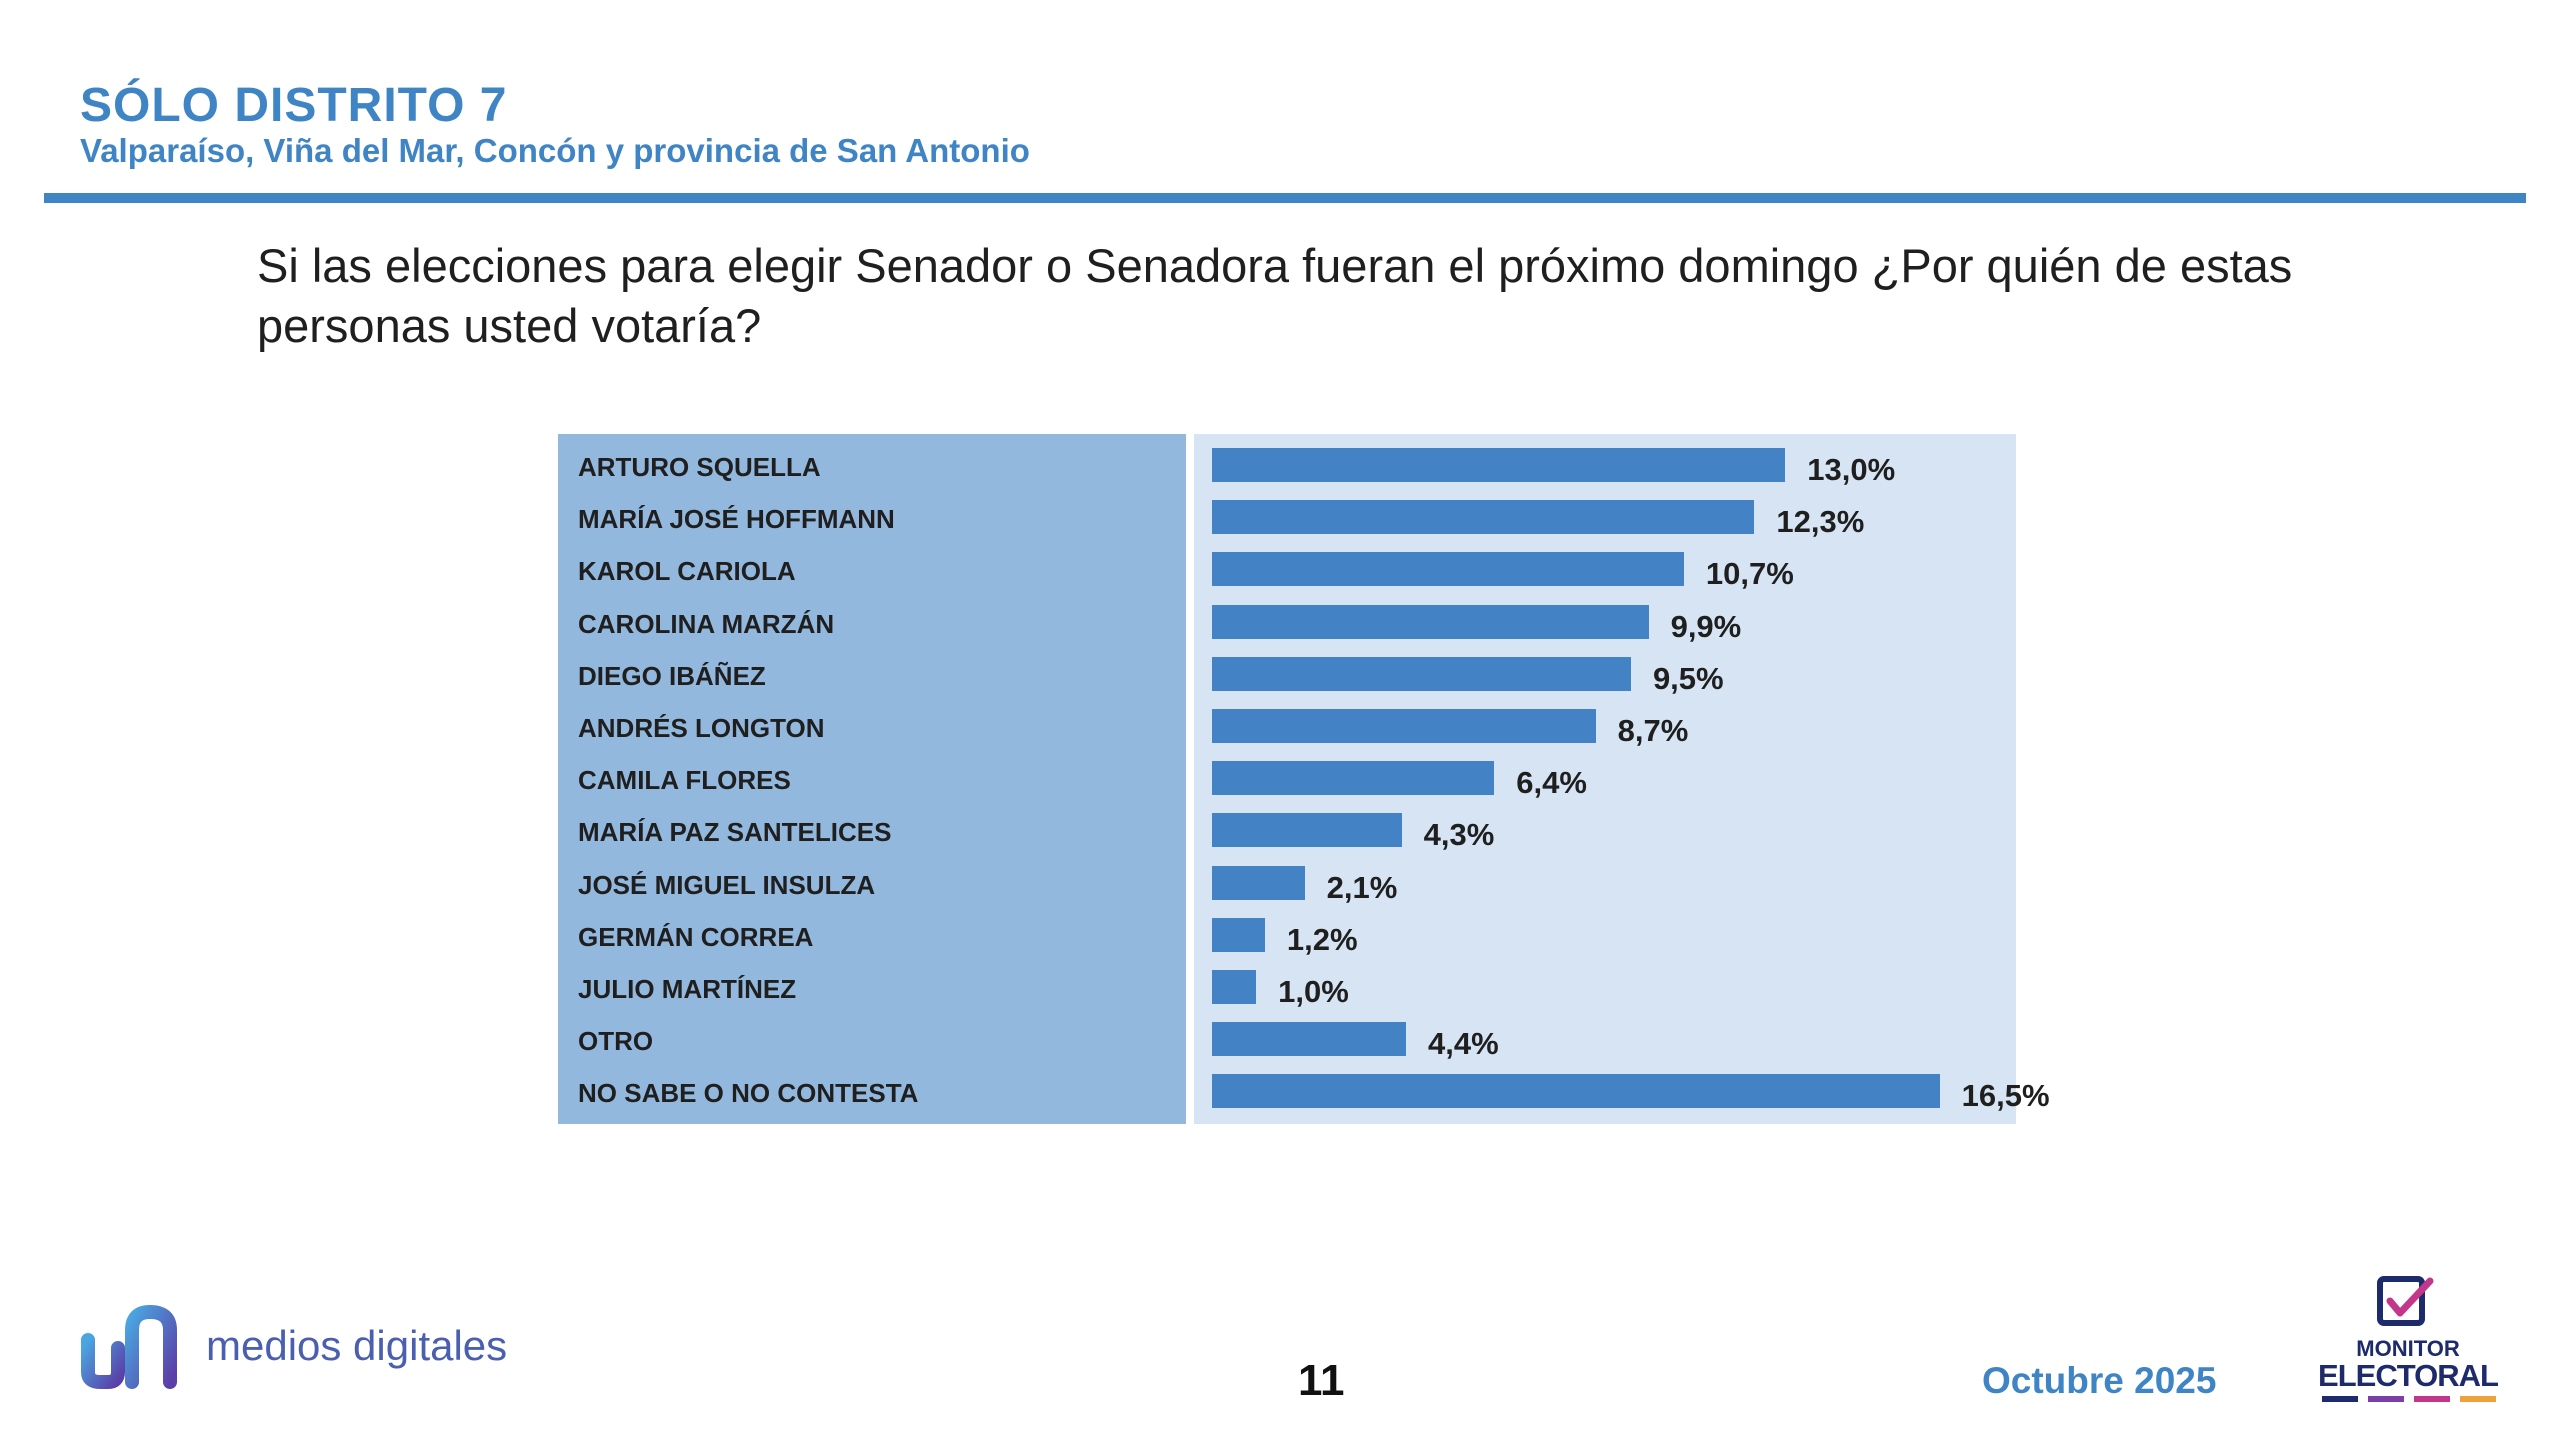  What do you see at coordinates (1706, 626) in the screenshot?
I see `value-label: 9,9%` at bounding box center [1706, 626].